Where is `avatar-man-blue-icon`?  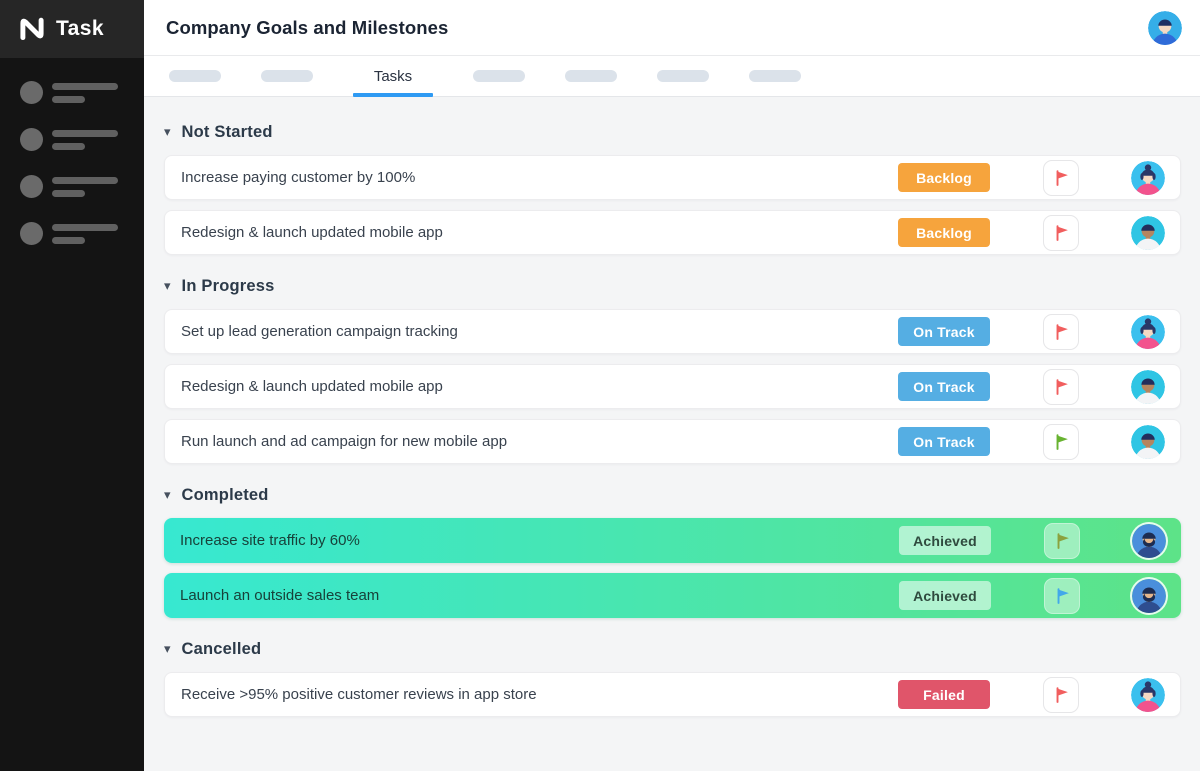 avatar-man-blue-icon is located at coordinates (1165, 27).